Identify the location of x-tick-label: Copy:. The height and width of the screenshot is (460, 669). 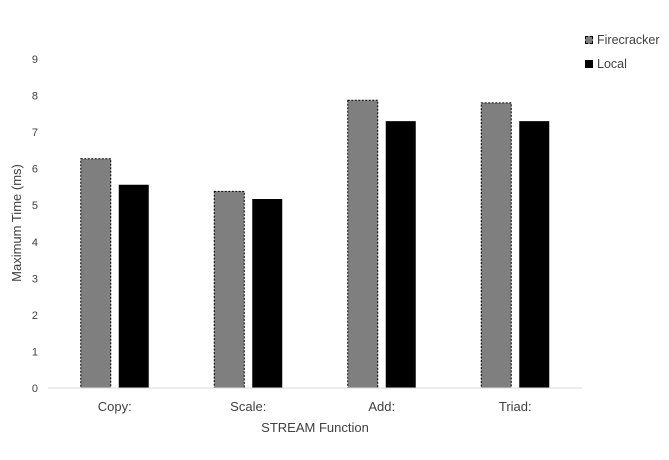
(115, 406).